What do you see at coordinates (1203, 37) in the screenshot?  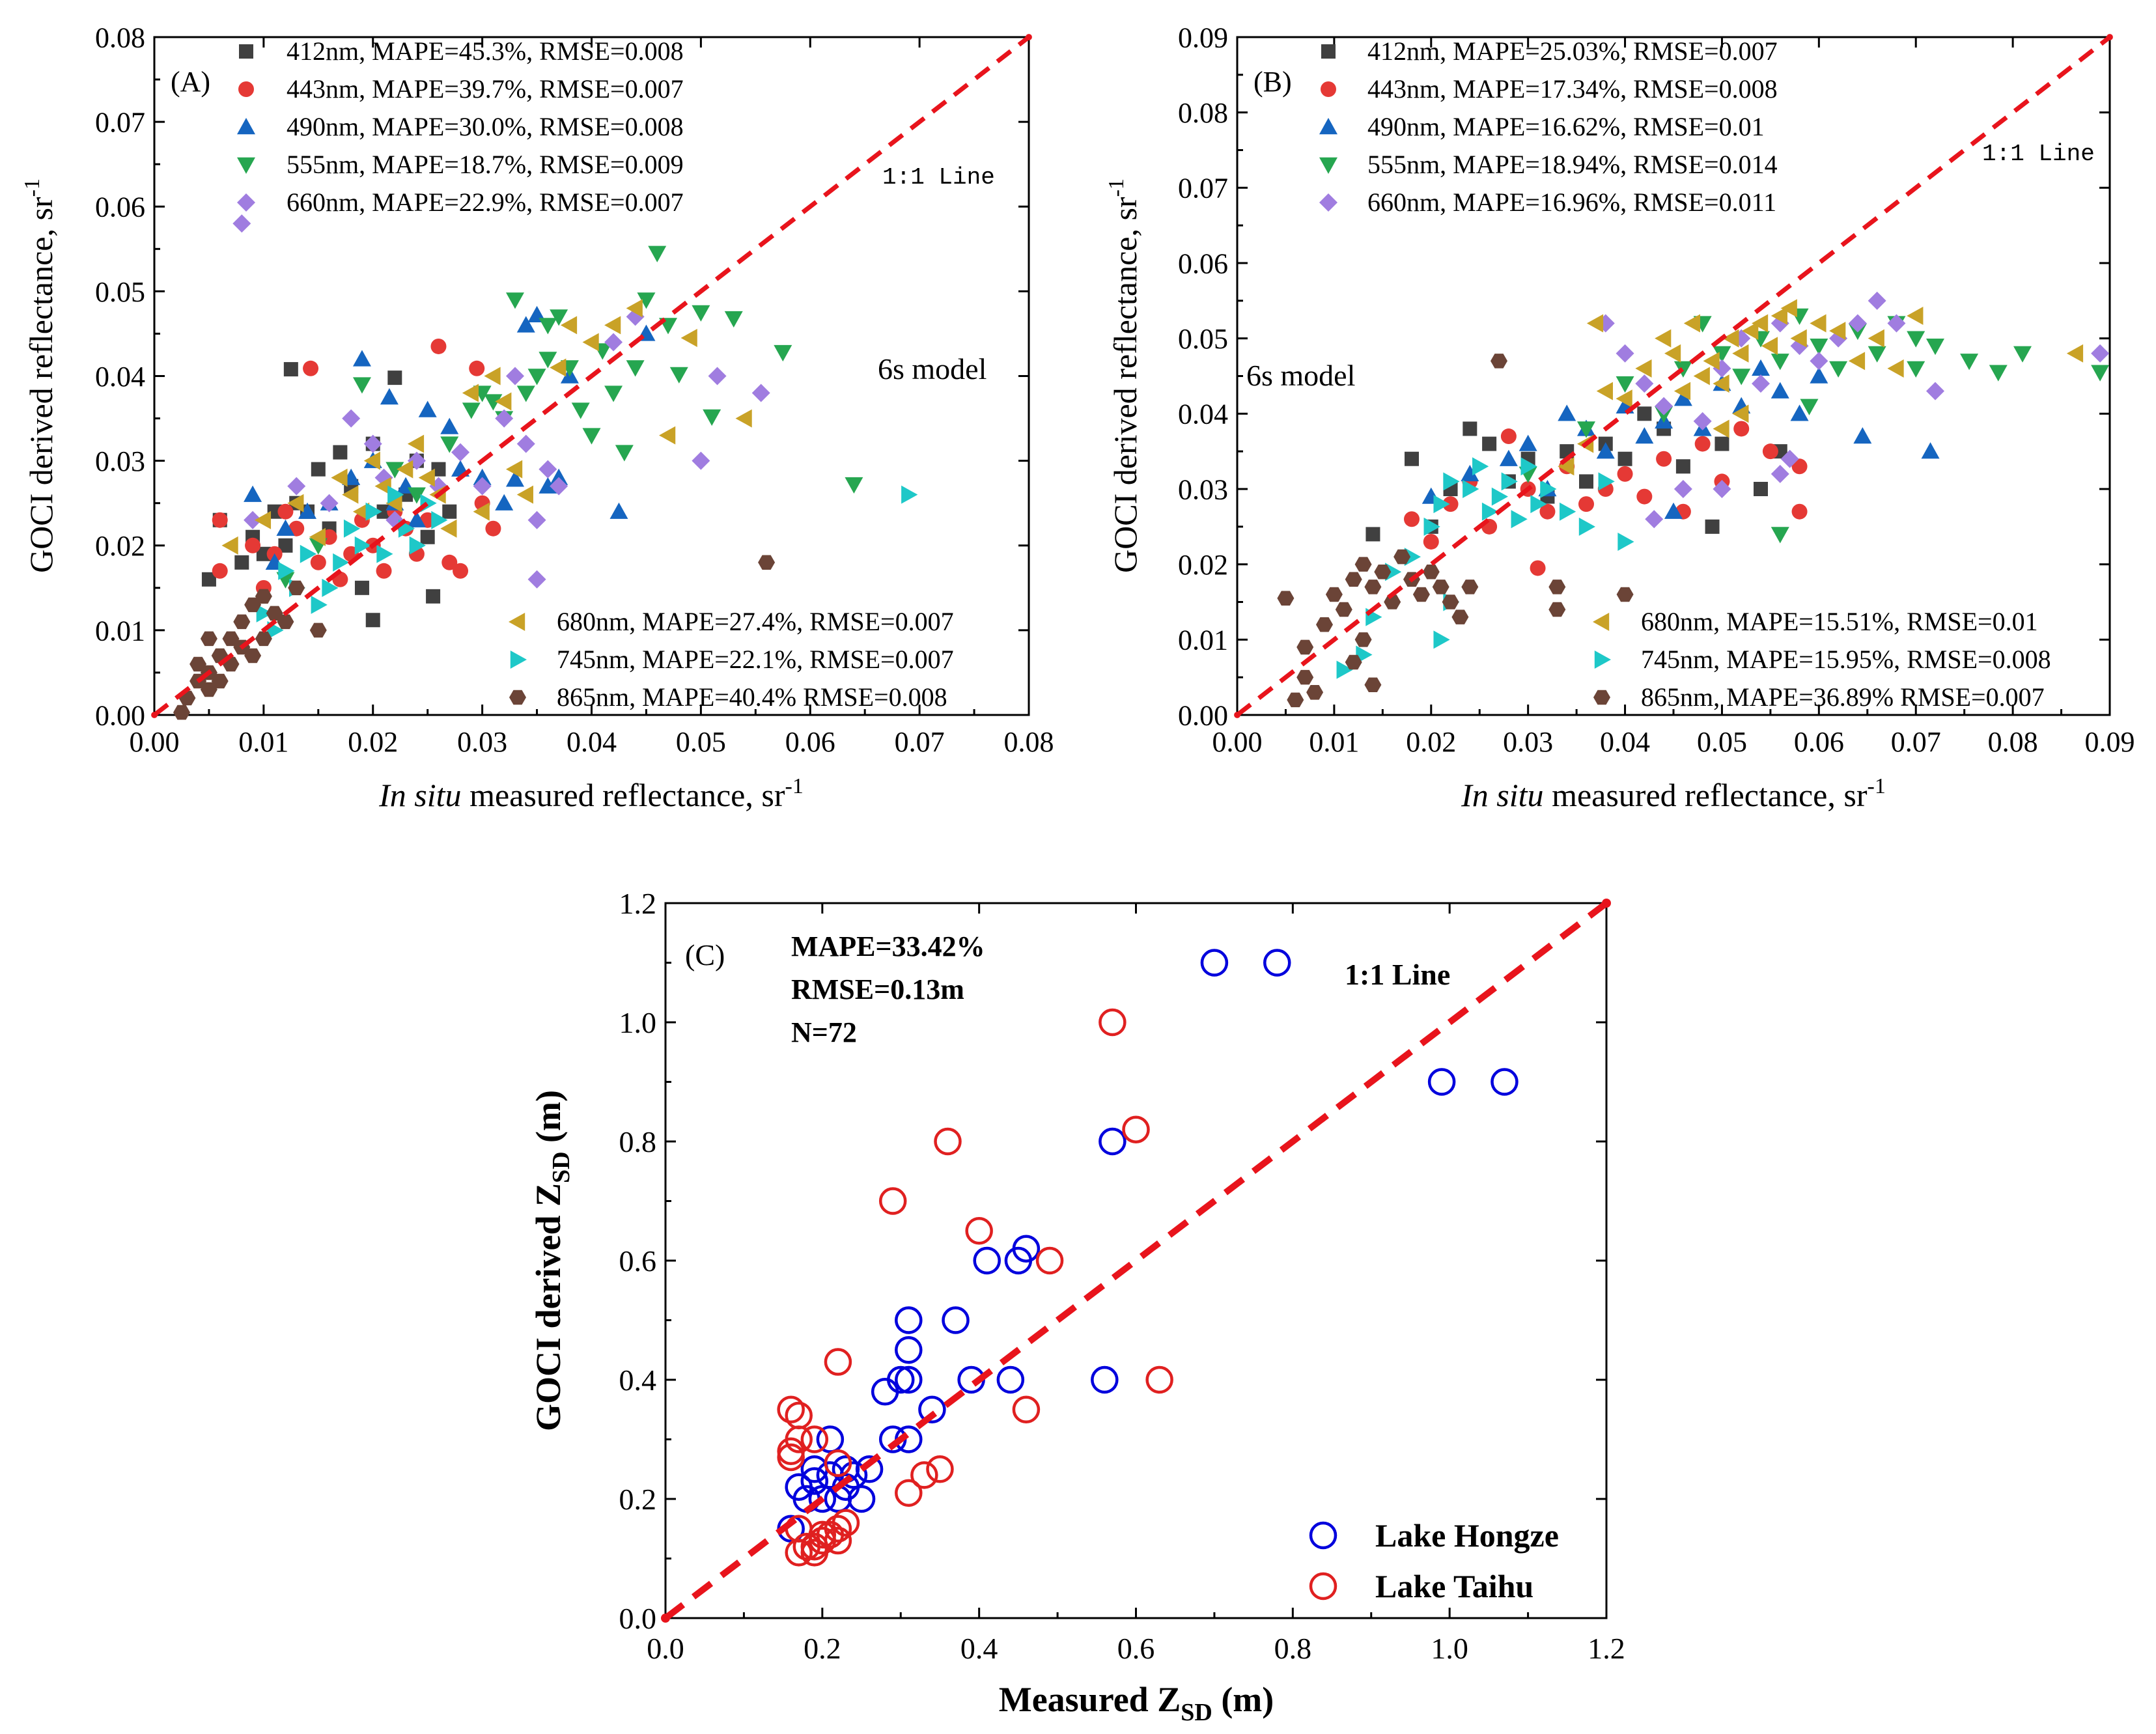 I see `y-tick-label: 0.09` at bounding box center [1203, 37].